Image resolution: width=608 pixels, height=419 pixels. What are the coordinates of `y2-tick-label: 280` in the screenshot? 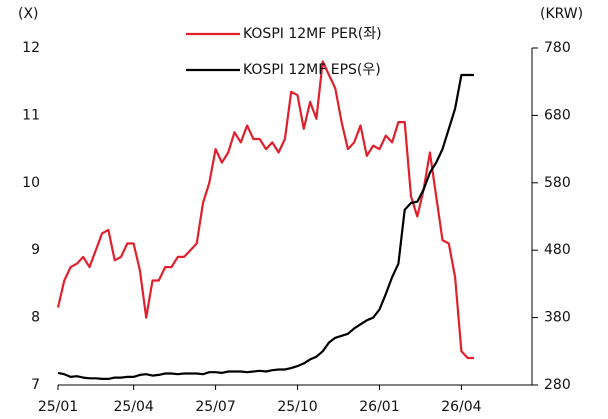 It's located at (557, 385).